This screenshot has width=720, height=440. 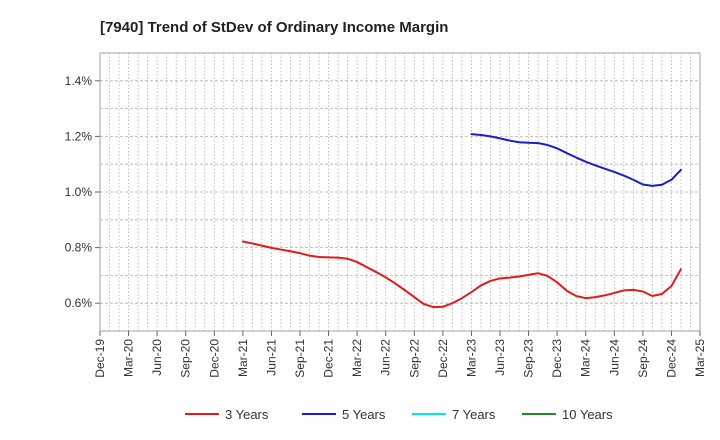 What do you see at coordinates (671, 358) in the screenshot?
I see `x-tick-label: Dec-24` at bounding box center [671, 358].